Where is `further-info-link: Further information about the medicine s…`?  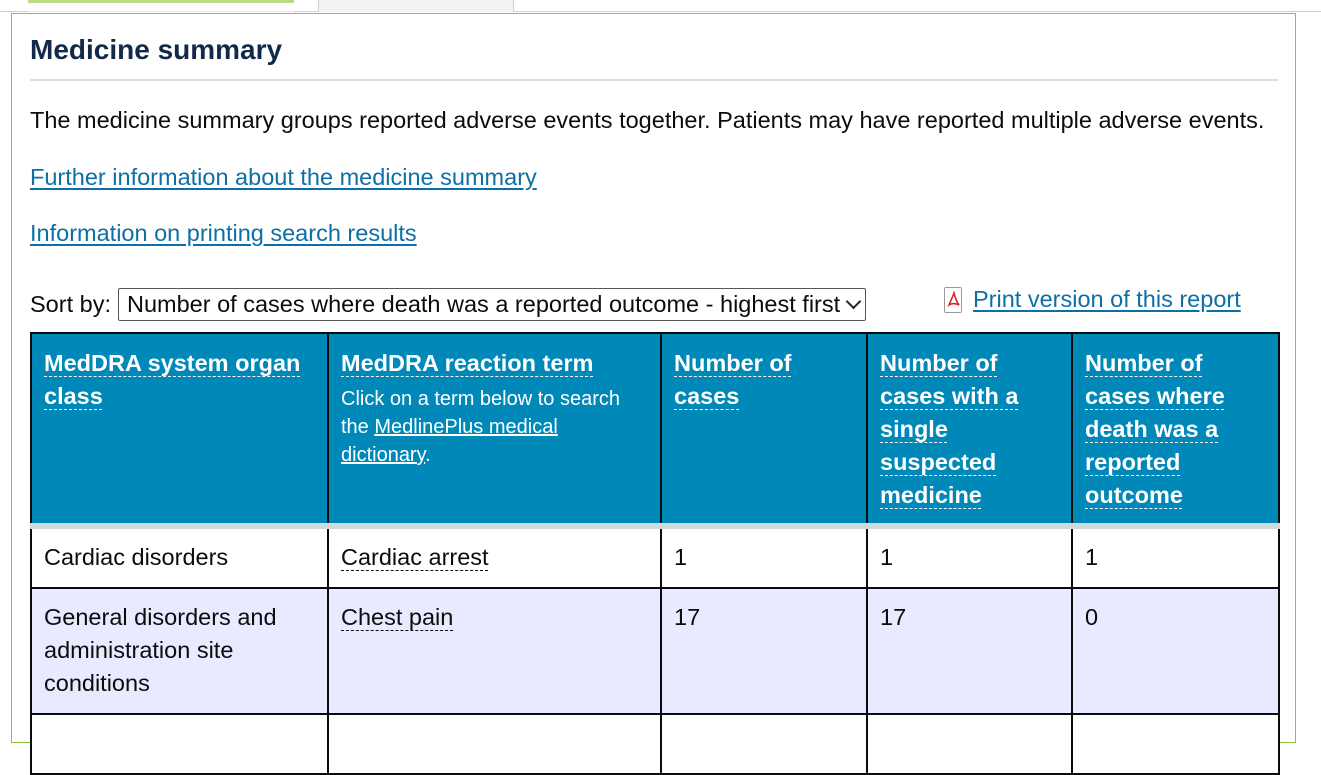
further-info-link: Further information about the medicine s… is located at coordinates (283, 177).